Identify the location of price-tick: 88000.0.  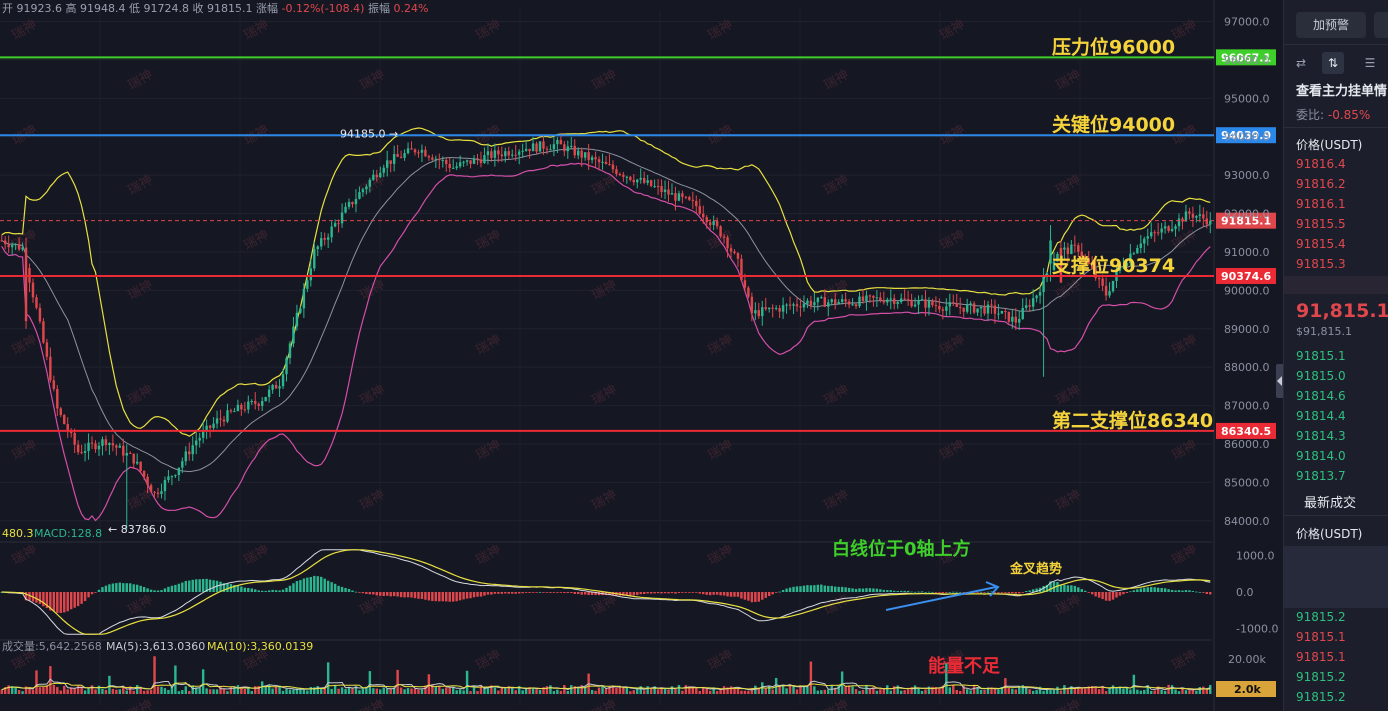
(1247, 367).